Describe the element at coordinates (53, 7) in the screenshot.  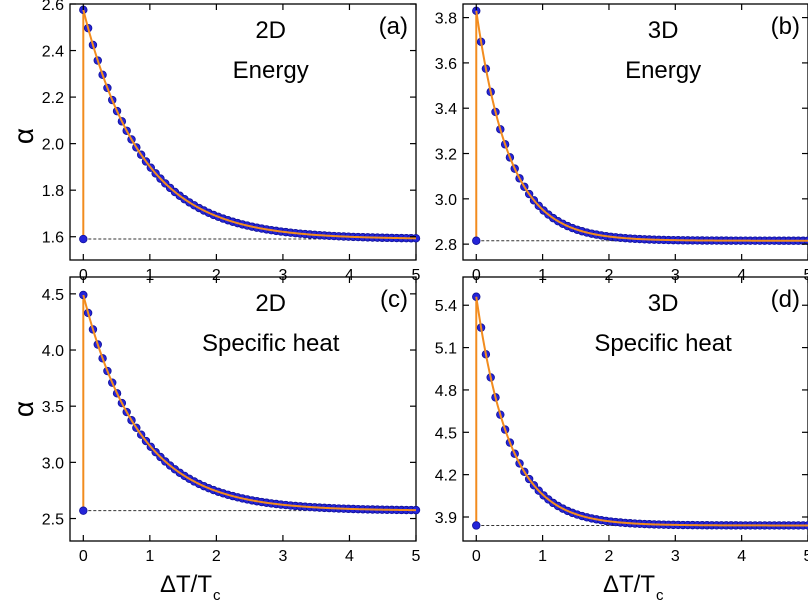
I see `y-tick-label: 2.6` at that location.